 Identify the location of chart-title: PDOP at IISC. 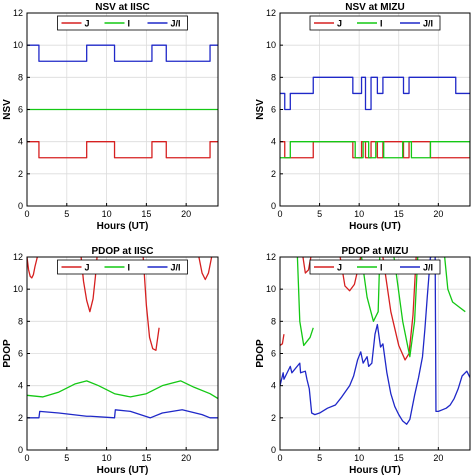
(122, 251).